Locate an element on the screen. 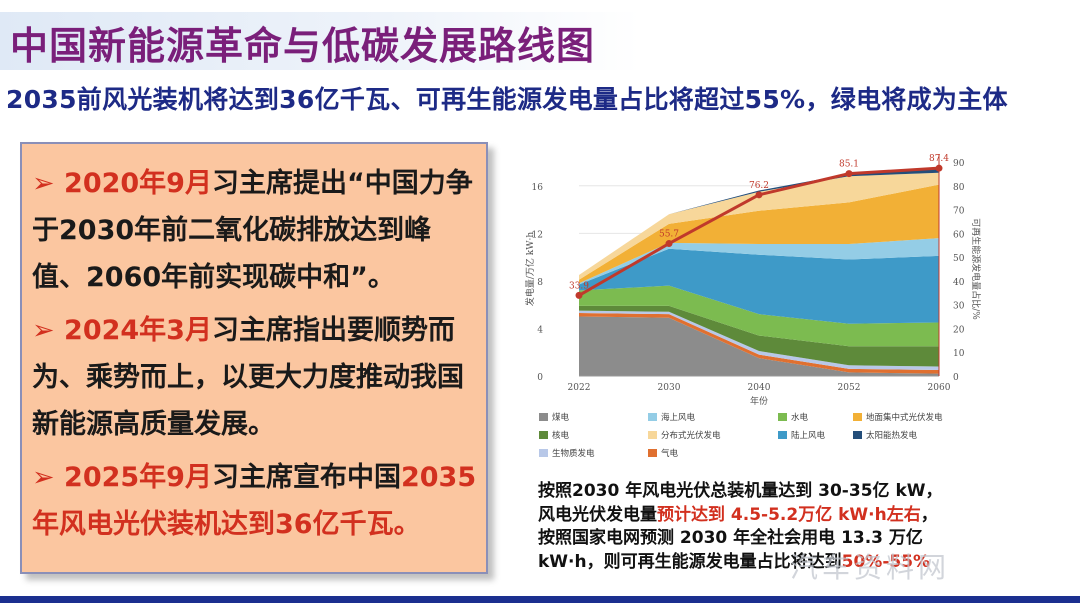 This screenshot has width=1080, height=603. y2-tick-label: 90 is located at coordinates (959, 164).